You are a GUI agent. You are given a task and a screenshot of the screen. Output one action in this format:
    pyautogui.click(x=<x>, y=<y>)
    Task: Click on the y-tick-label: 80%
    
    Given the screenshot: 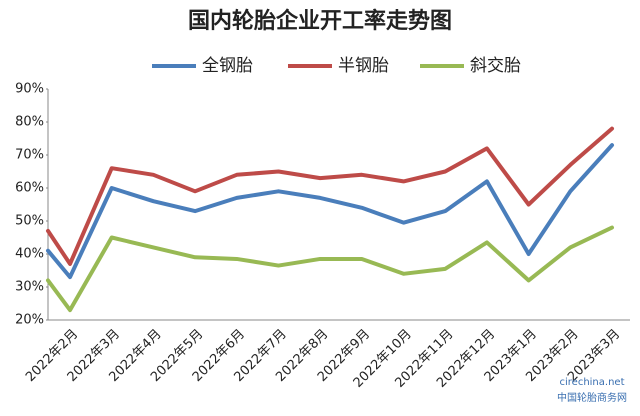 What is the action you would take?
    pyautogui.click(x=29, y=122)
    